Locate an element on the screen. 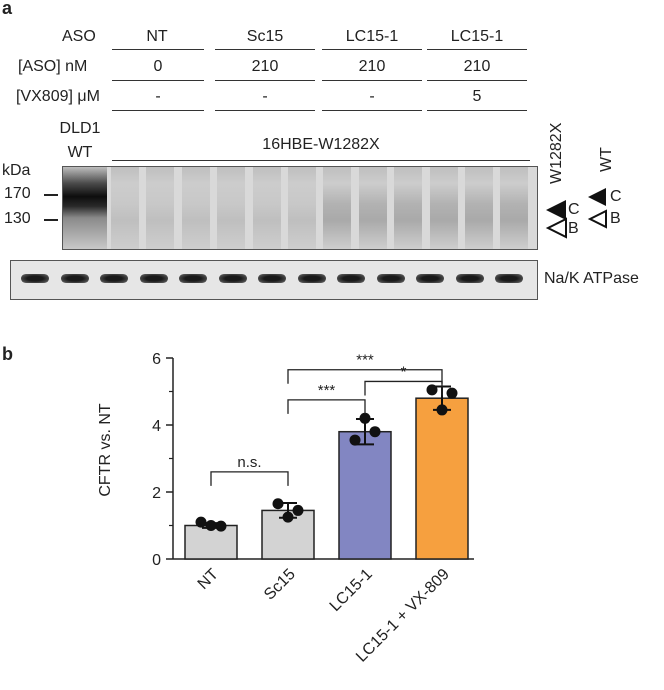 The height and width of the screenshot is (690, 664). cell-line-label: 16HBE-W1282X is located at coordinates (321, 144).